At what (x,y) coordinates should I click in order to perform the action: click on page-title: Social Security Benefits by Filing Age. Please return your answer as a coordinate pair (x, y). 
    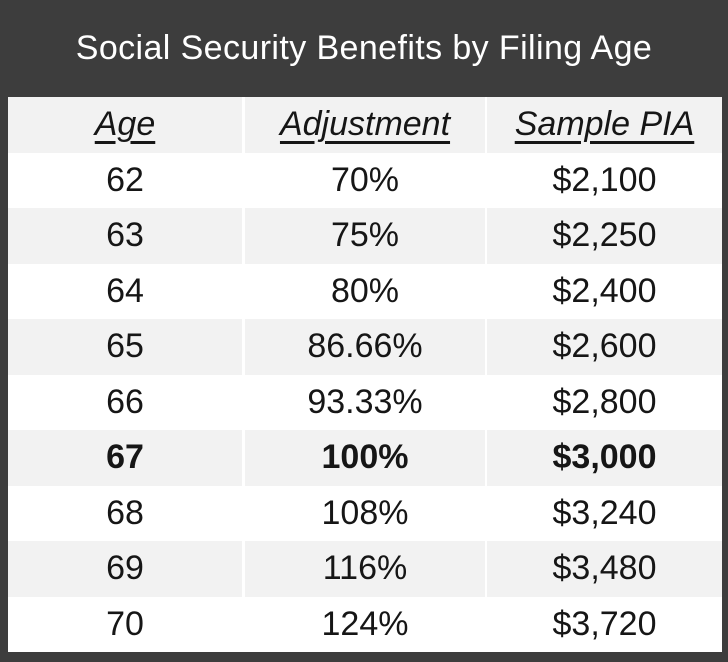
    Looking at the image, I should click on (364, 48).